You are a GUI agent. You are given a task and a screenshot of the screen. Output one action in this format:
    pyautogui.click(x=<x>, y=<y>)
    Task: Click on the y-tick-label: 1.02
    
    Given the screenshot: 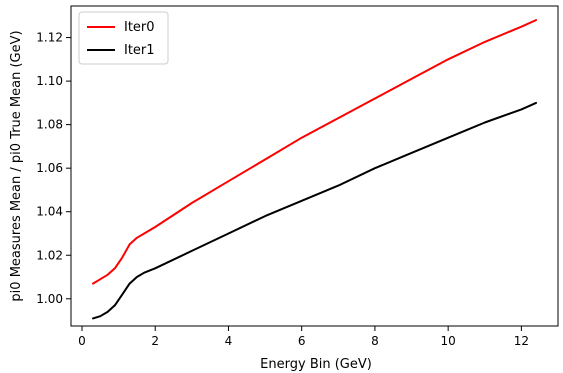 What is the action you would take?
    pyautogui.click(x=49, y=255)
    